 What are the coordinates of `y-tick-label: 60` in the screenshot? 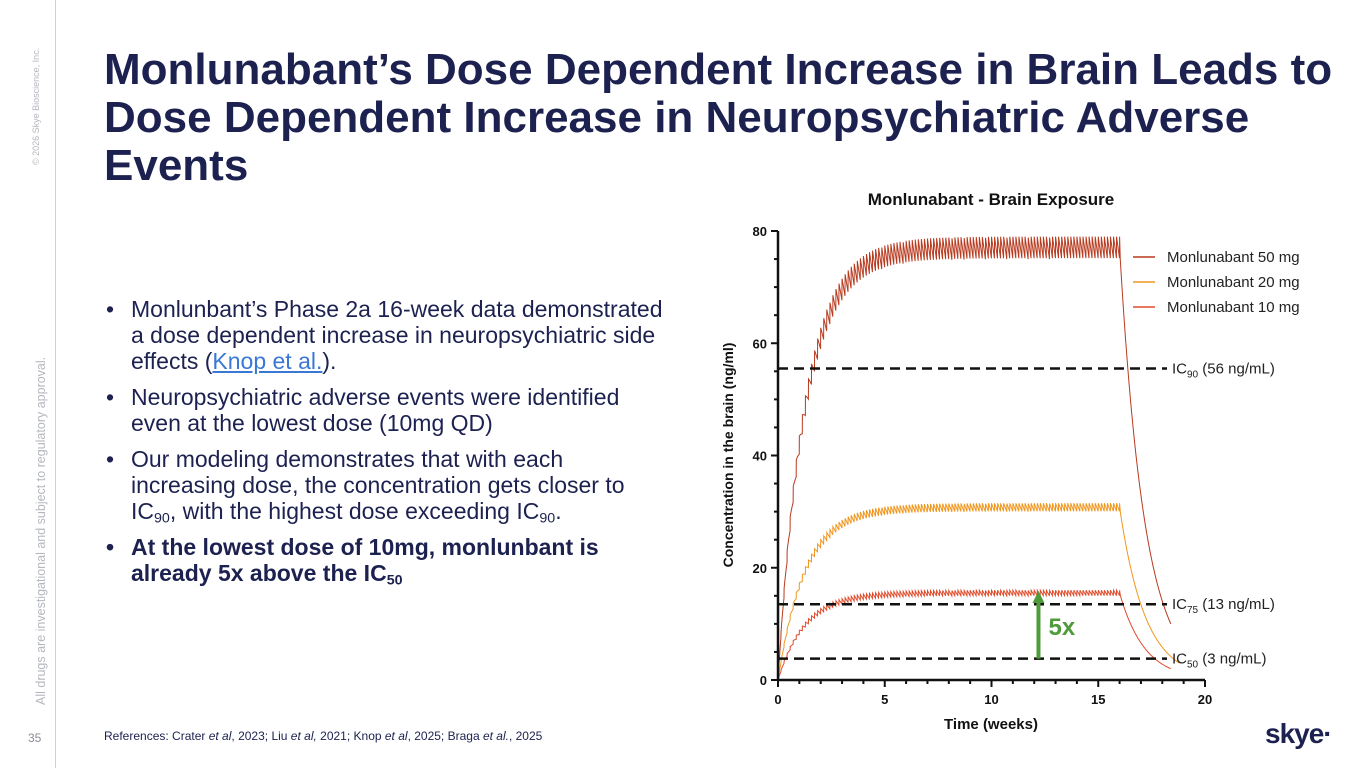 It's located at (760, 343).